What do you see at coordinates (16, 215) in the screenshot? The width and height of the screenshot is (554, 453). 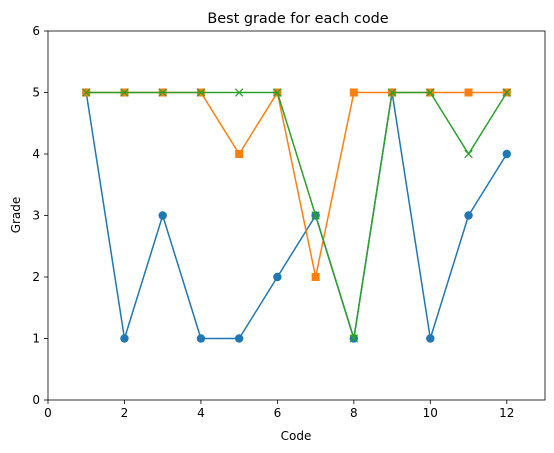 I see `y-axis-label: Grade` at bounding box center [16, 215].